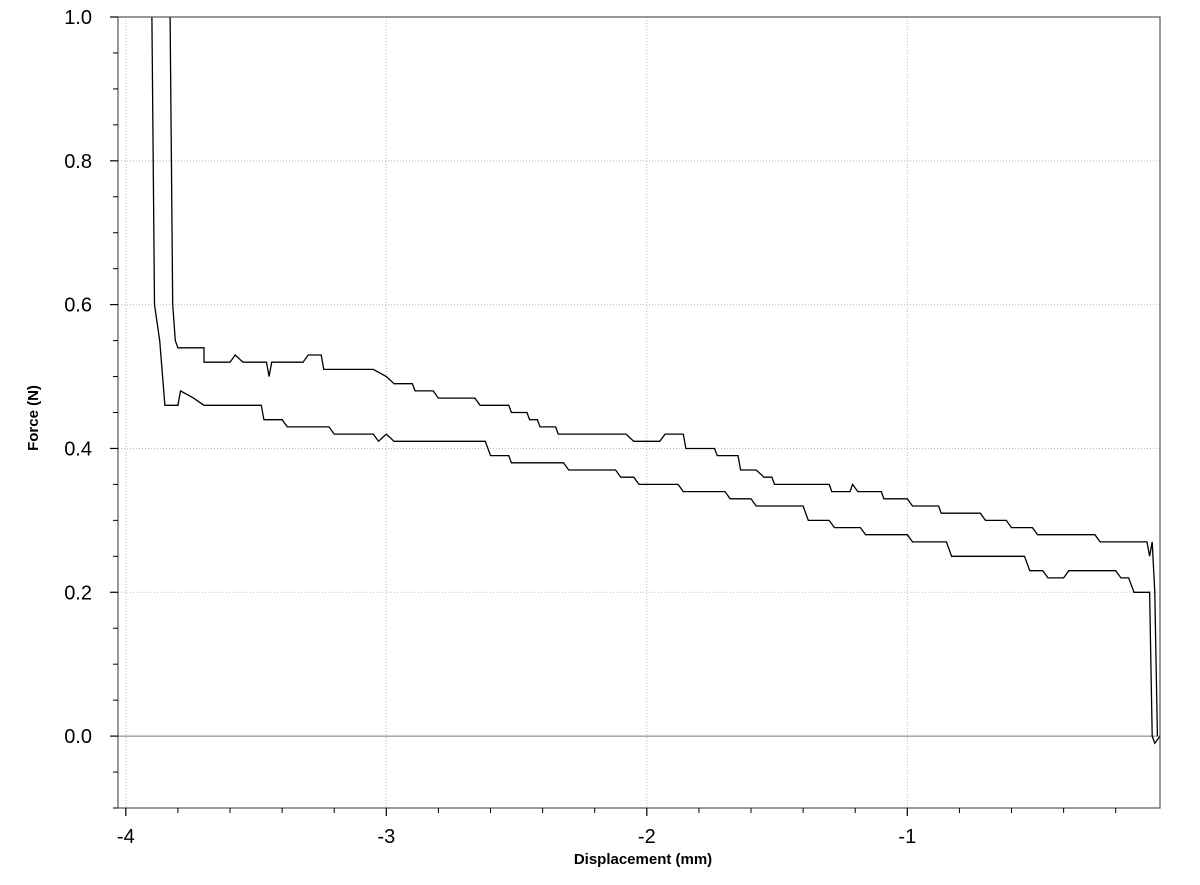 Image resolution: width=1200 pixels, height=885 pixels. Describe the element at coordinates (647, 837) in the screenshot. I see `x-tick-label: -2` at that location.